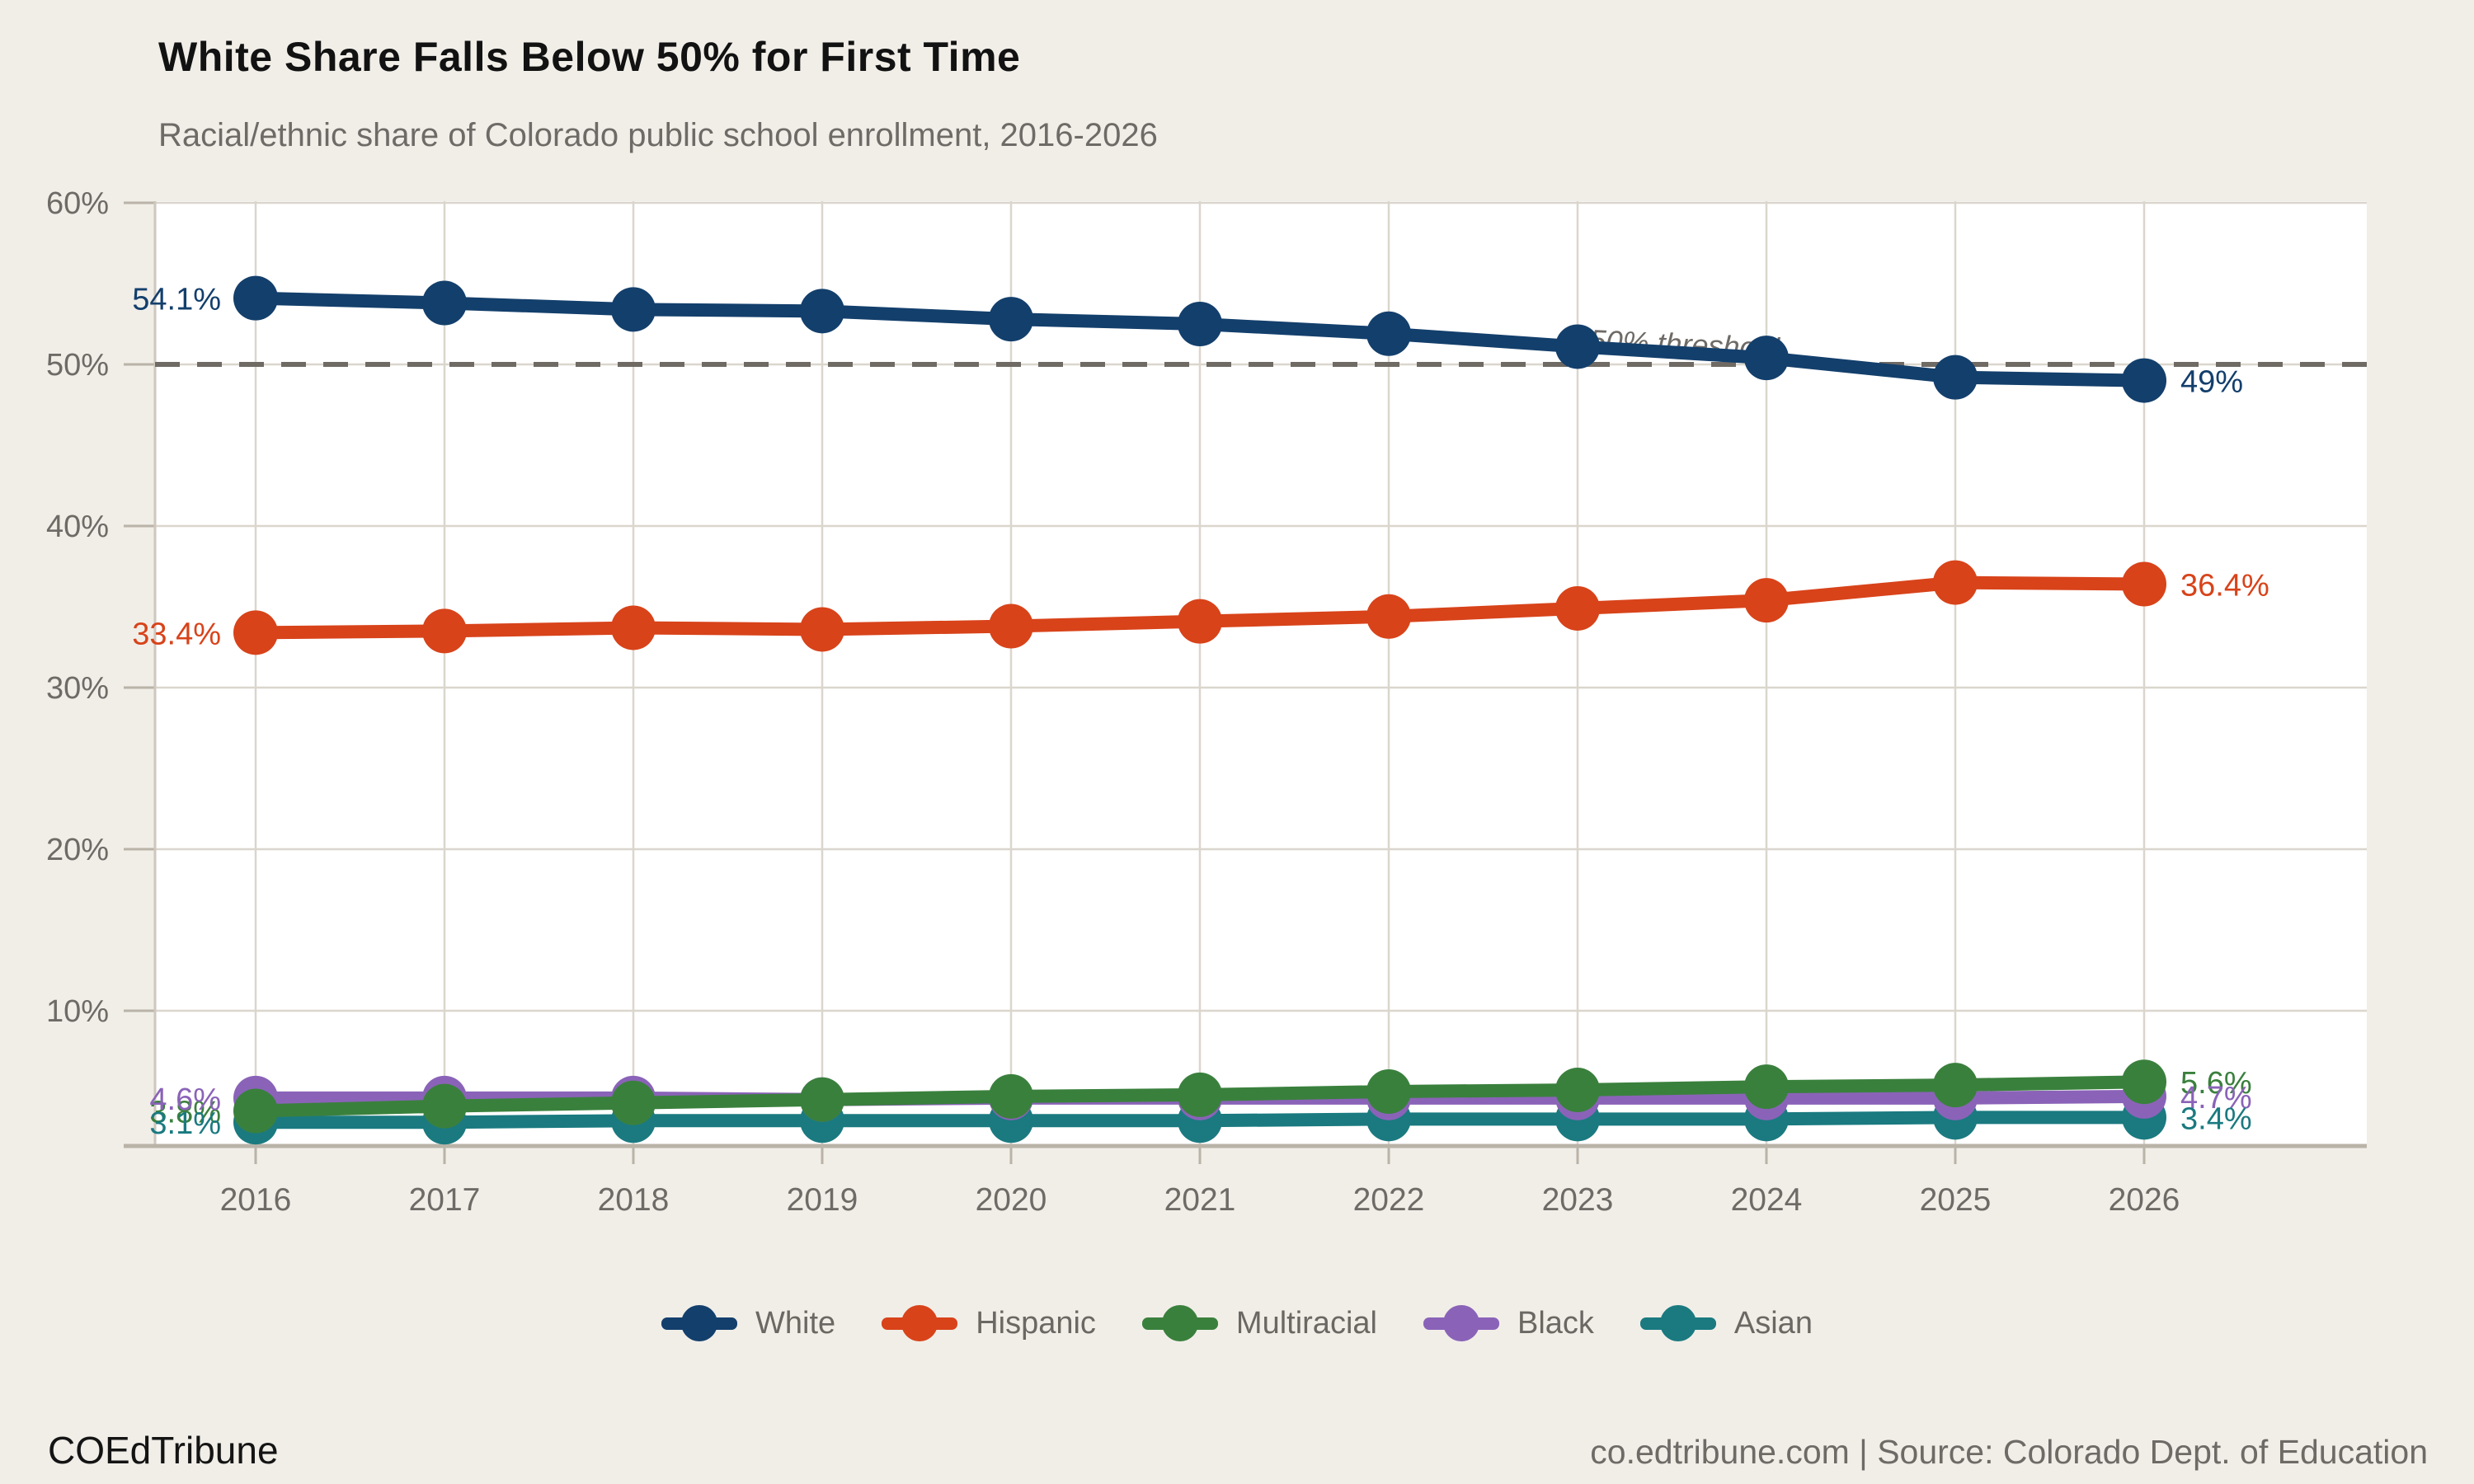 The image size is (2474, 1484). What do you see at coordinates (77, 365) in the screenshot?
I see `y-tick-label: 50%` at bounding box center [77, 365].